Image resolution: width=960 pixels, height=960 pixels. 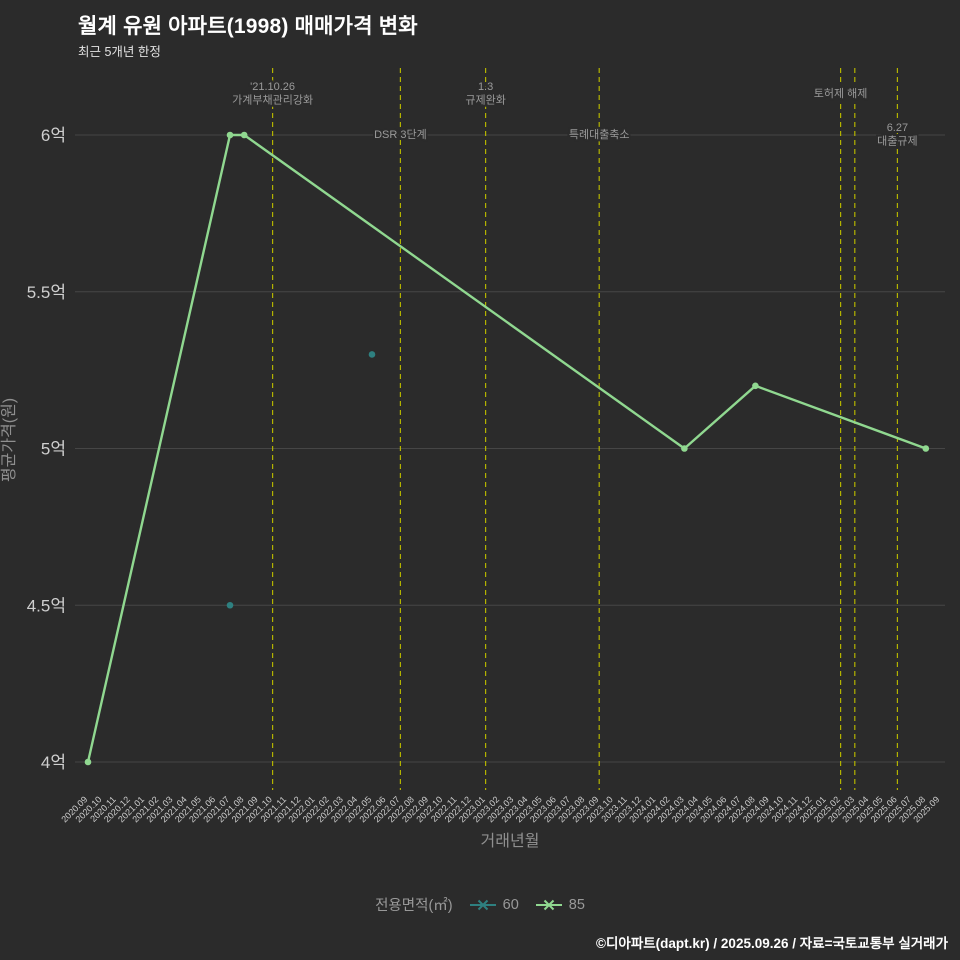 What do you see at coordinates (510, 904) in the screenshot?
I see `legend-label-60: 60` at bounding box center [510, 904].